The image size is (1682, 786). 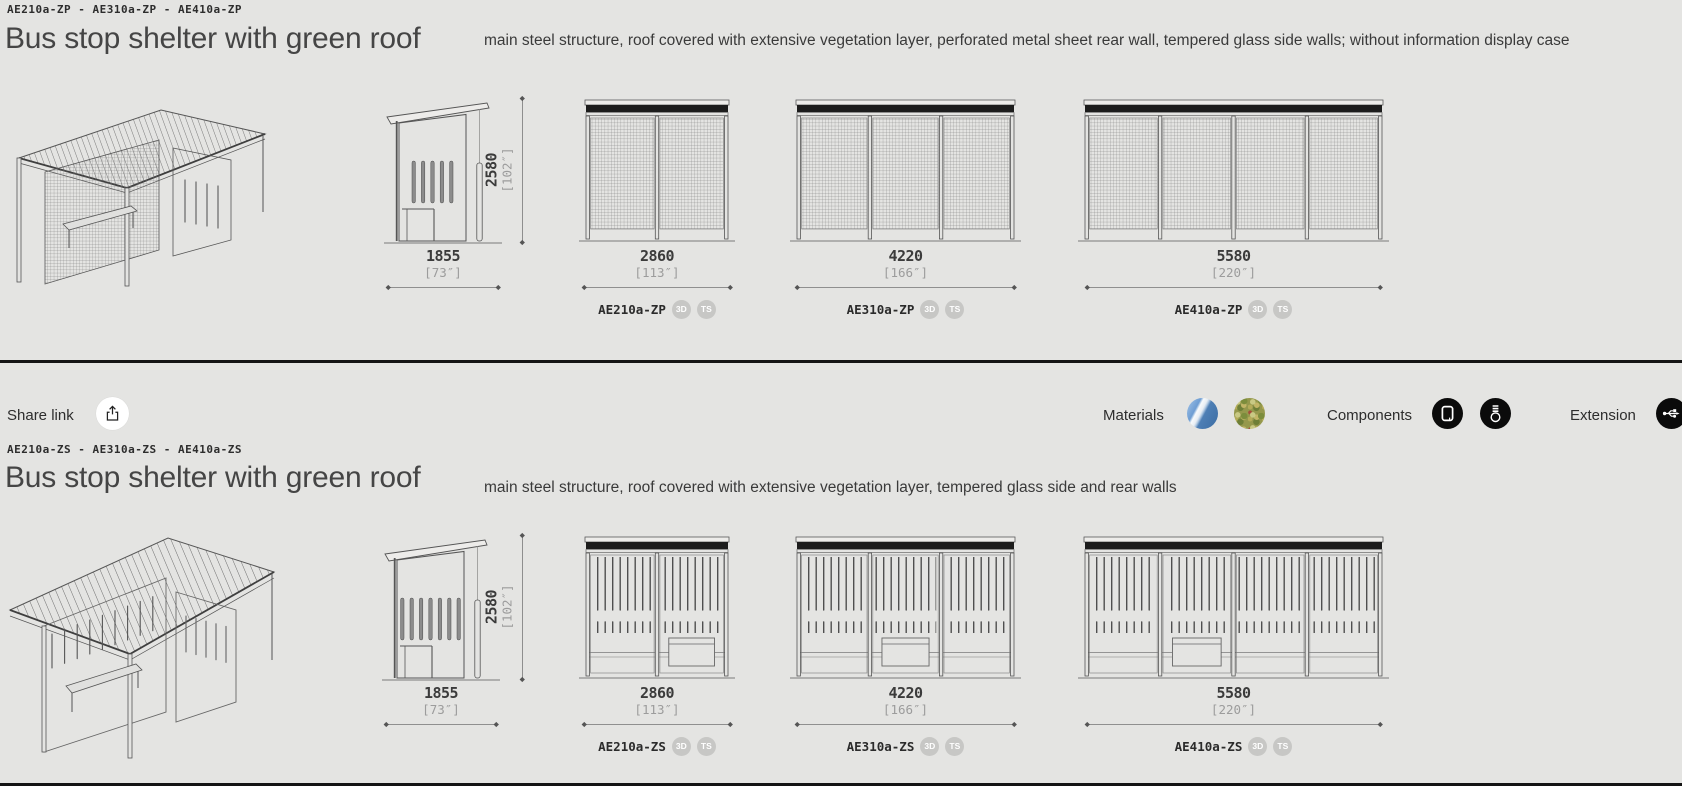 I want to click on dimension-height-mm: 2580, so click(x=491, y=607).